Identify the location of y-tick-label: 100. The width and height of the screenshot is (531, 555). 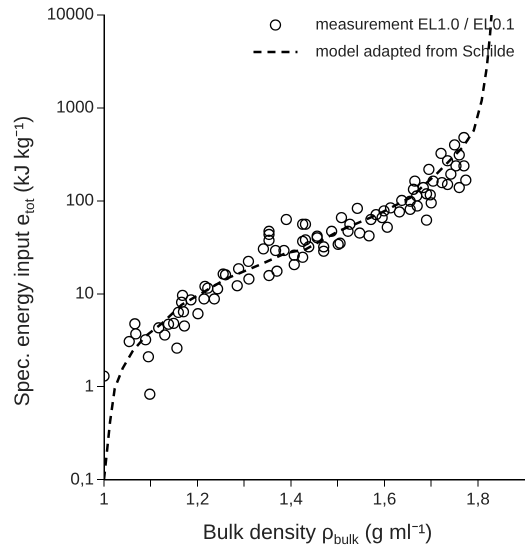
(80, 200).